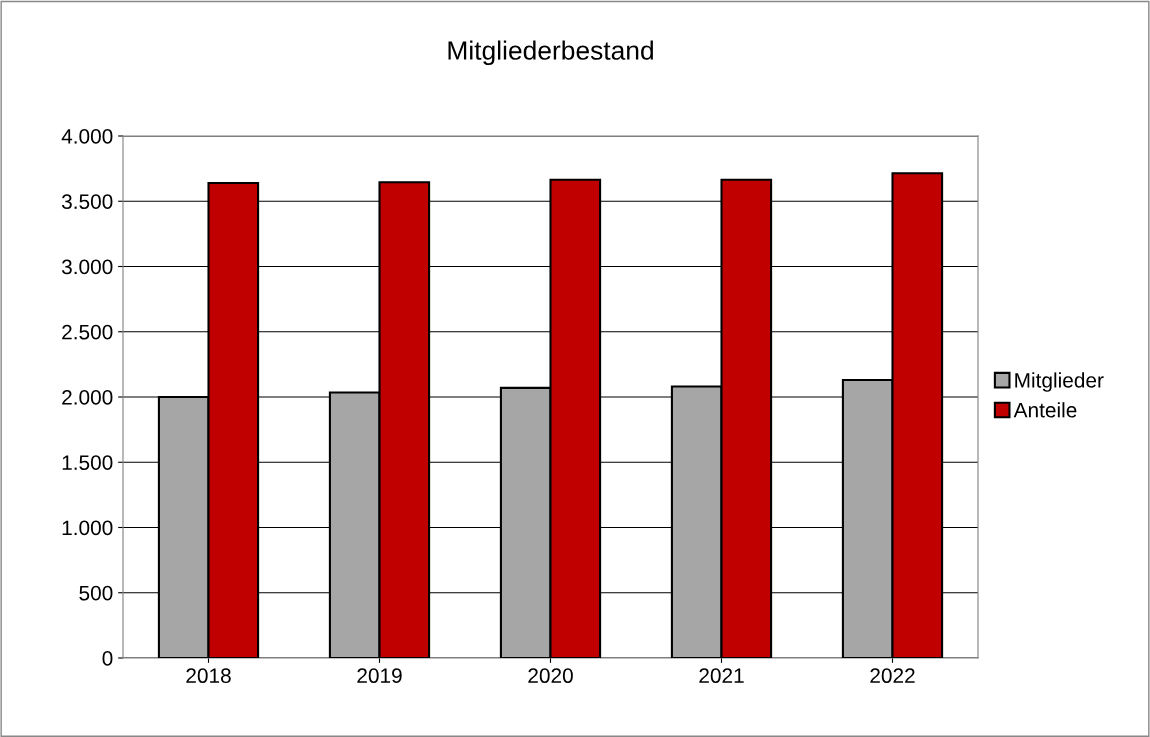  What do you see at coordinates (379, 676) in the screenshot?
I see `x-tick-label: 2019` at bounding box center [379, 676].